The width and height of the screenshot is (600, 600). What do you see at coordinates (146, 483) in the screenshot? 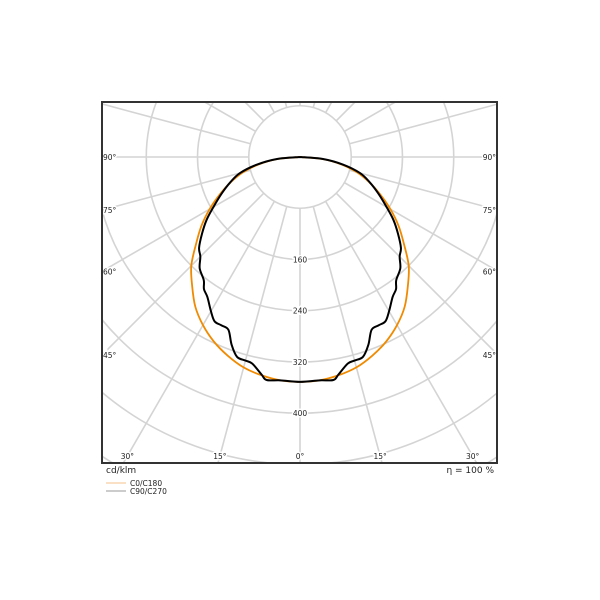
I see `legend-label-c0: C0/C180` at bounding box center [146, 483].